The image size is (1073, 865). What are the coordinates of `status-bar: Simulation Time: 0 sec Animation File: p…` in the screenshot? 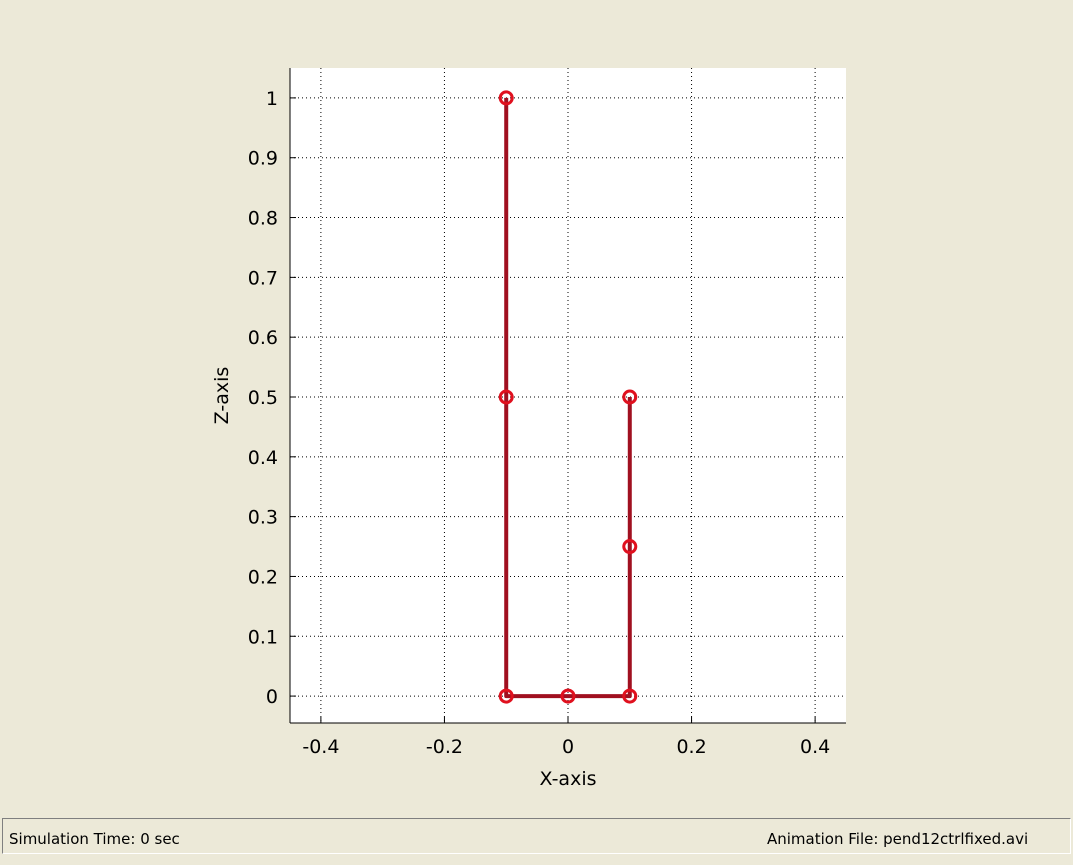 It's located at (536, 840).